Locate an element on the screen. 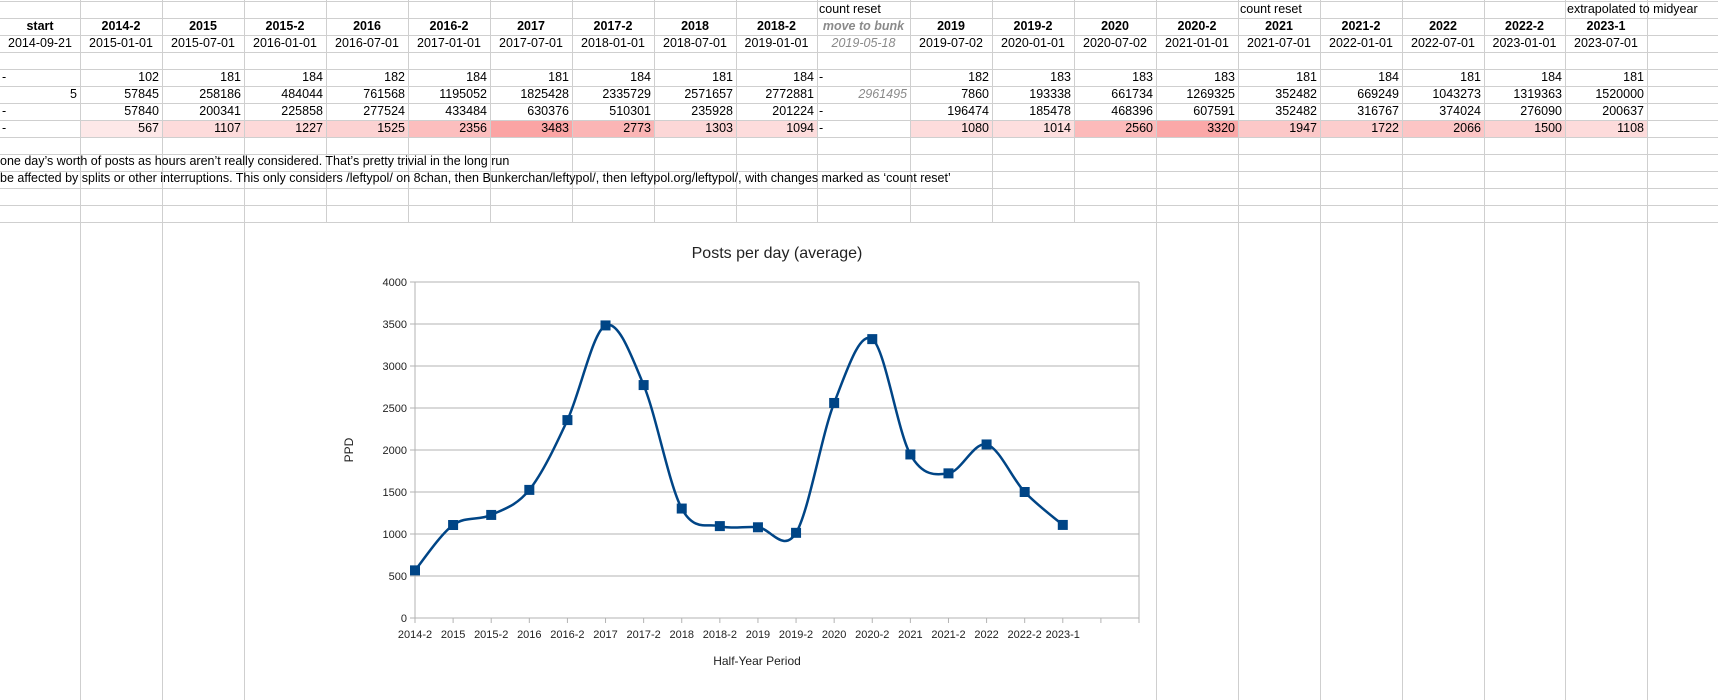  count-reset-note-2: count reset is located at coordinates (1271, 9).